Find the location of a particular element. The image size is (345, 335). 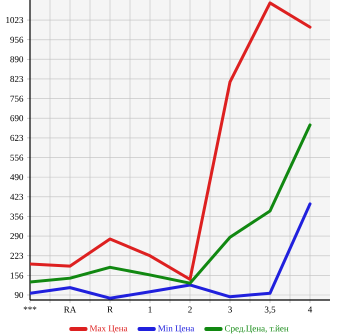

y-tick-label: 90 is located at coordinates (19, 295).